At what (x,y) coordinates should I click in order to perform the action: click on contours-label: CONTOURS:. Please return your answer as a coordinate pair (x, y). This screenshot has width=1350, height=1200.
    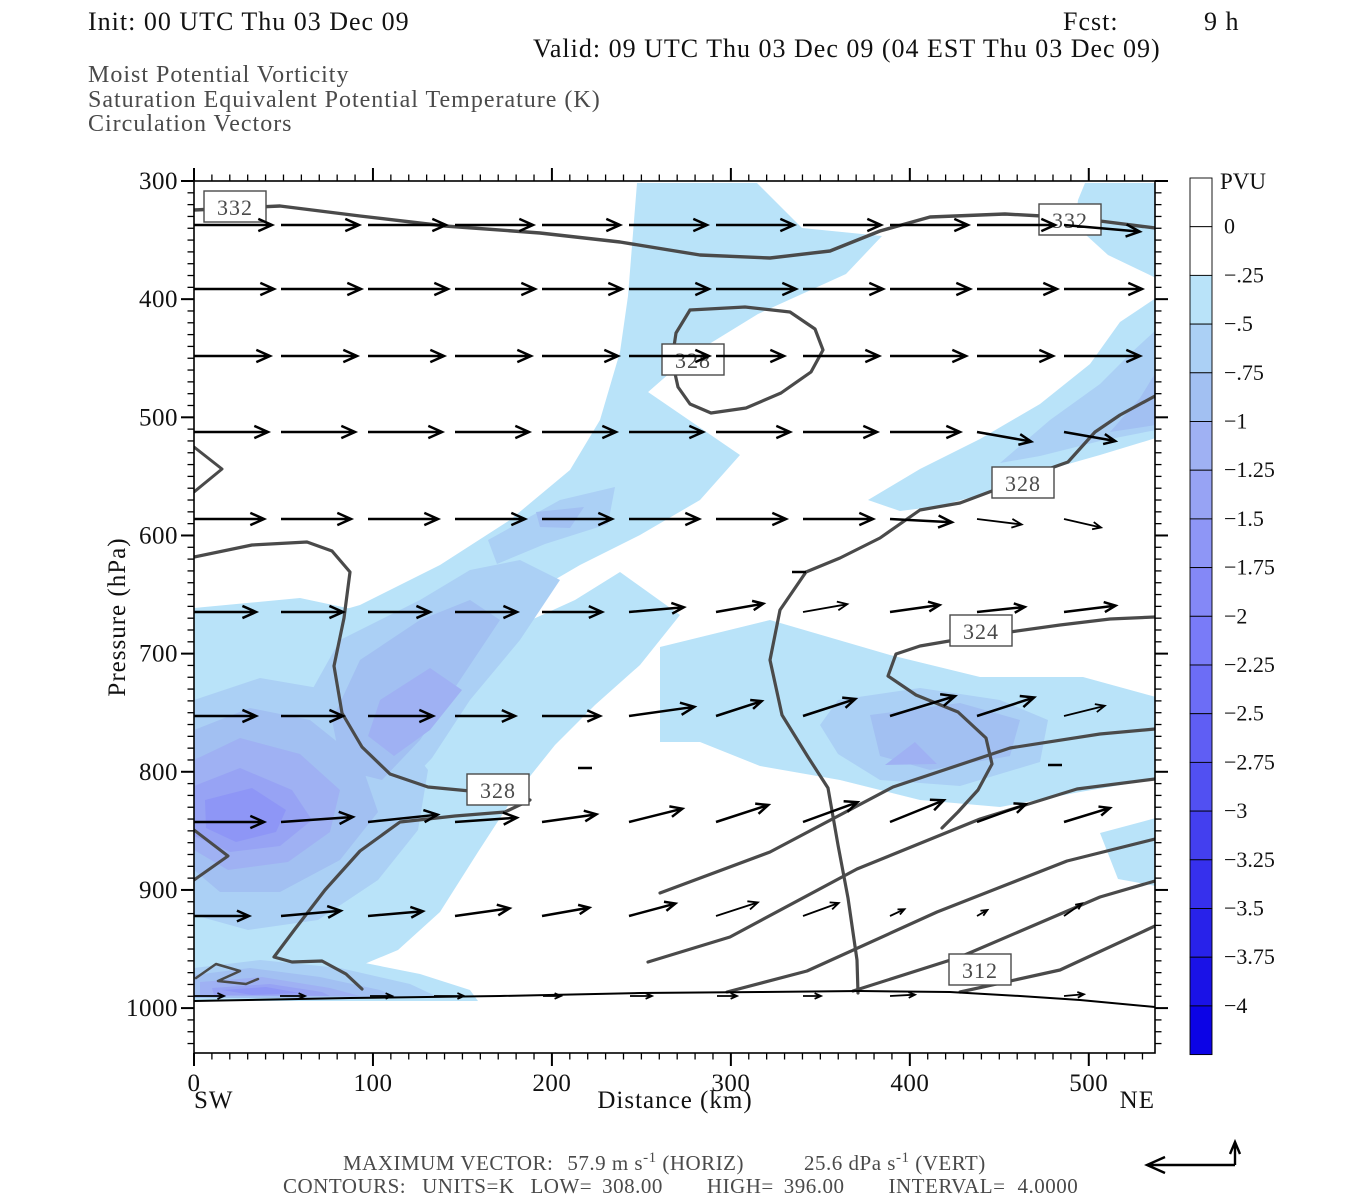
    Looking at the image, I should click on (344, 1186).